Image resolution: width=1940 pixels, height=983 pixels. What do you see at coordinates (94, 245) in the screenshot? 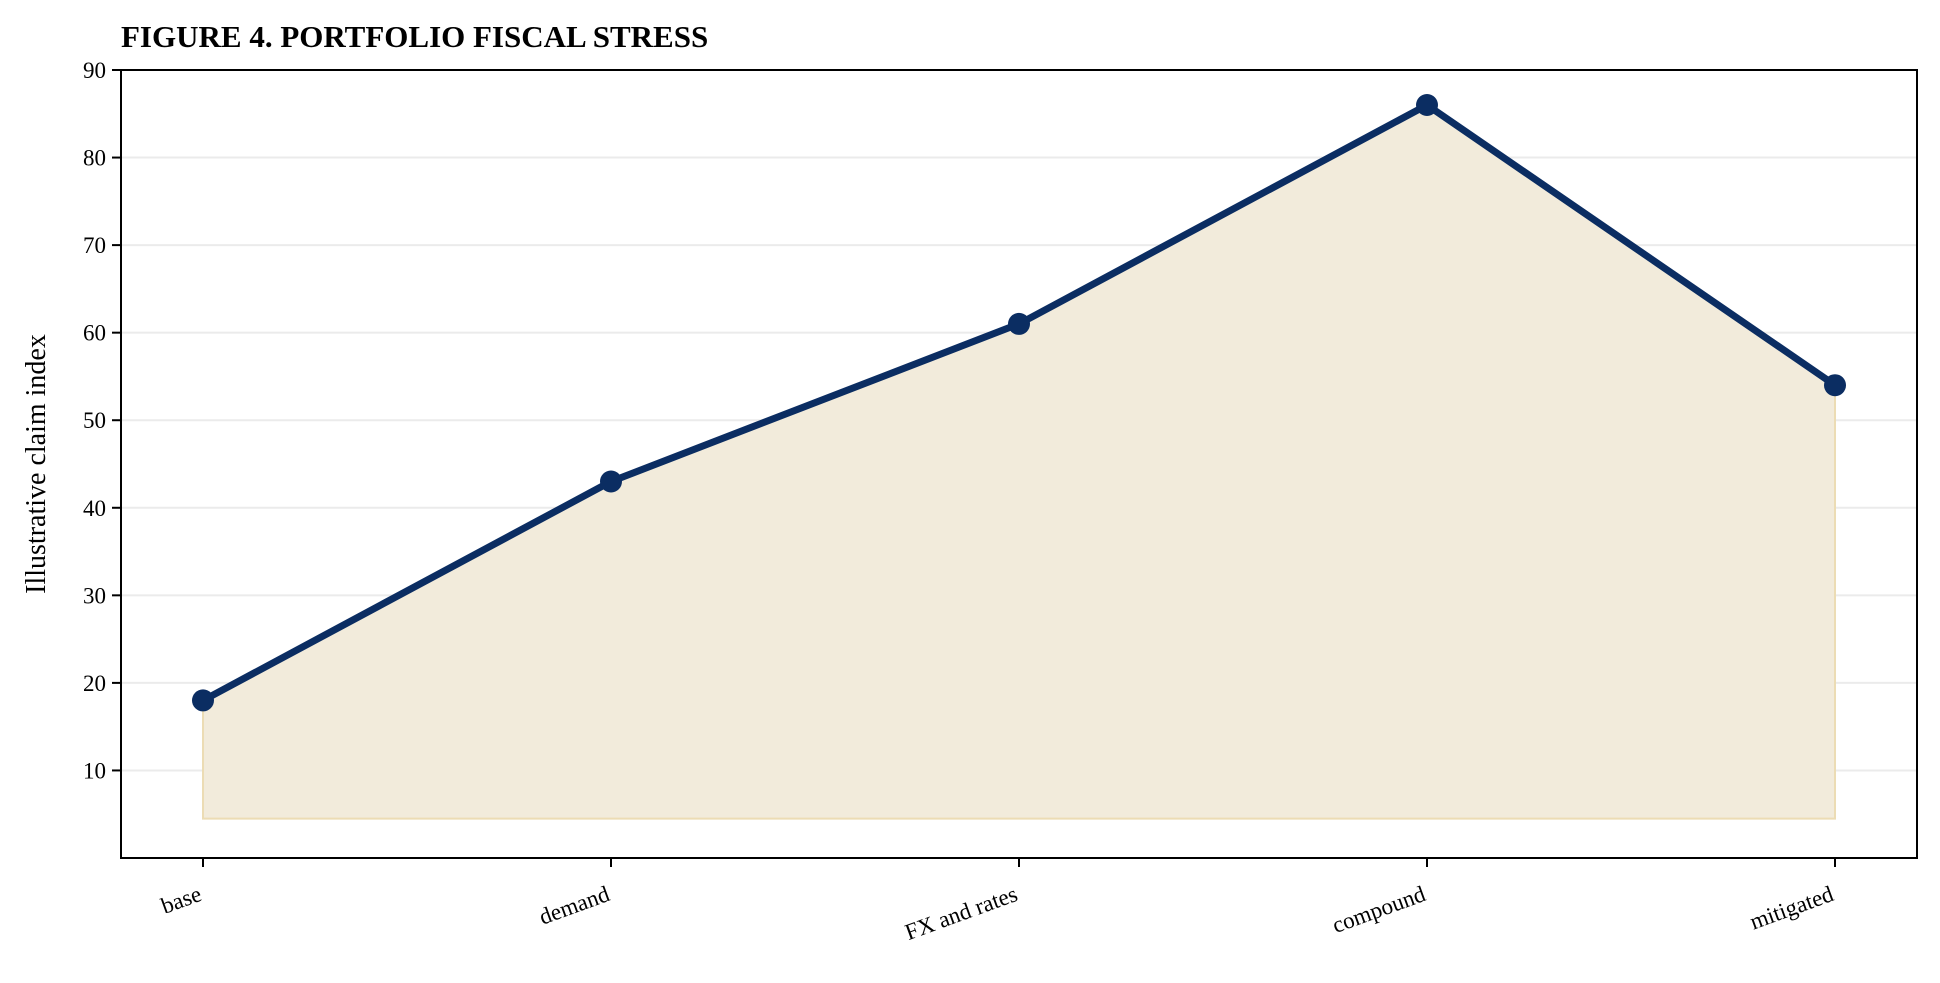
I see `y-tick-label: 70` at bounding box center [94, 245].